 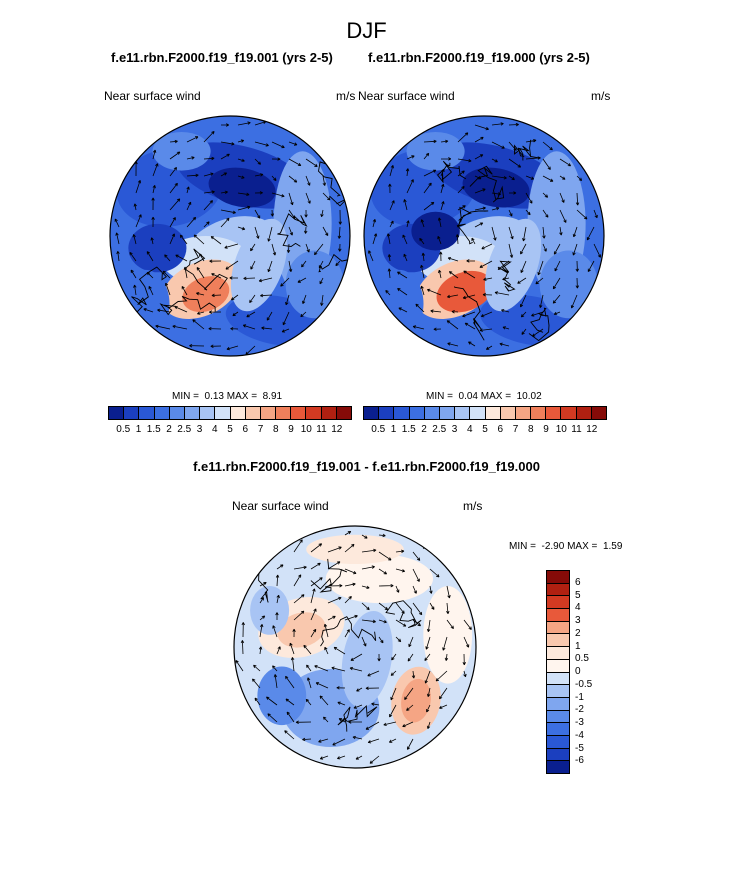 What do you see at coordinates (576, 429) in the screenshot?
I see `colorbar-tick-label: 11` at bounding box center [576, 429].